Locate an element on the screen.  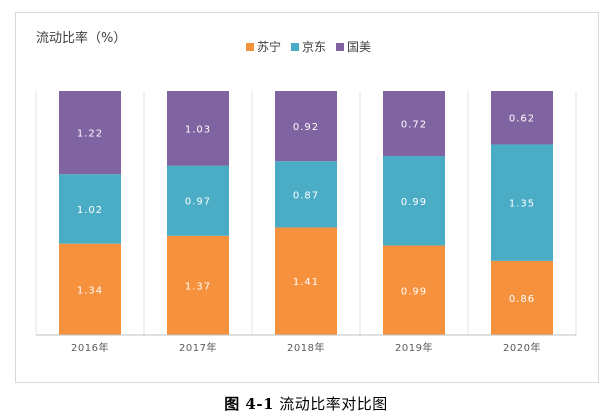
data-label: 1.03 is located at coordinates (198, 129).